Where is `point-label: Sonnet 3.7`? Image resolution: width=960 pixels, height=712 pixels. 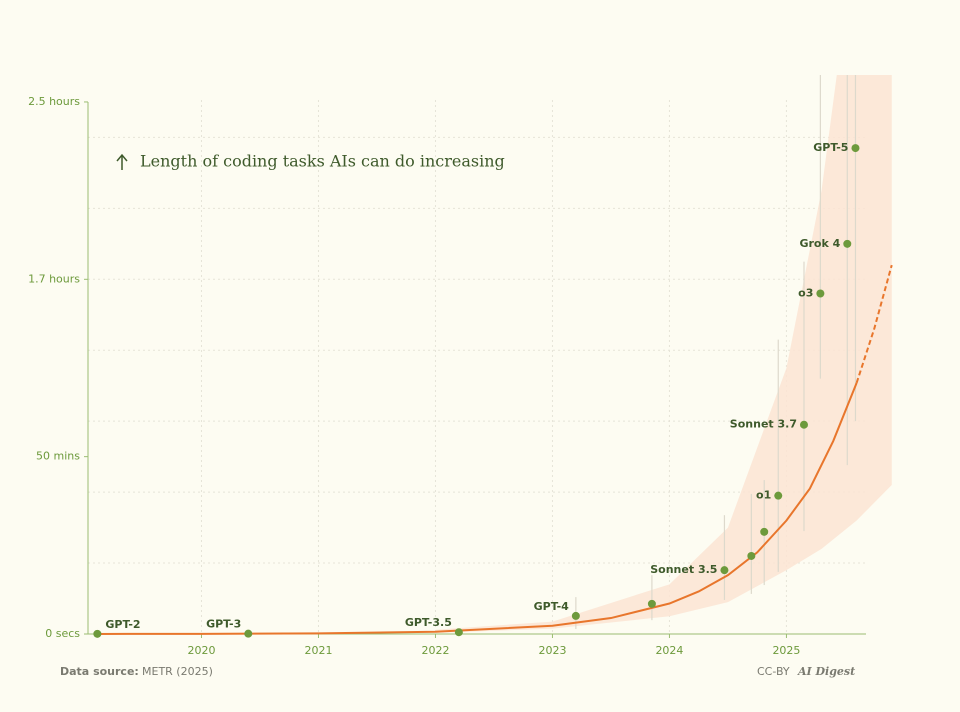
point-label: Sonnet 3.7 is located at coordinates (763, 424).